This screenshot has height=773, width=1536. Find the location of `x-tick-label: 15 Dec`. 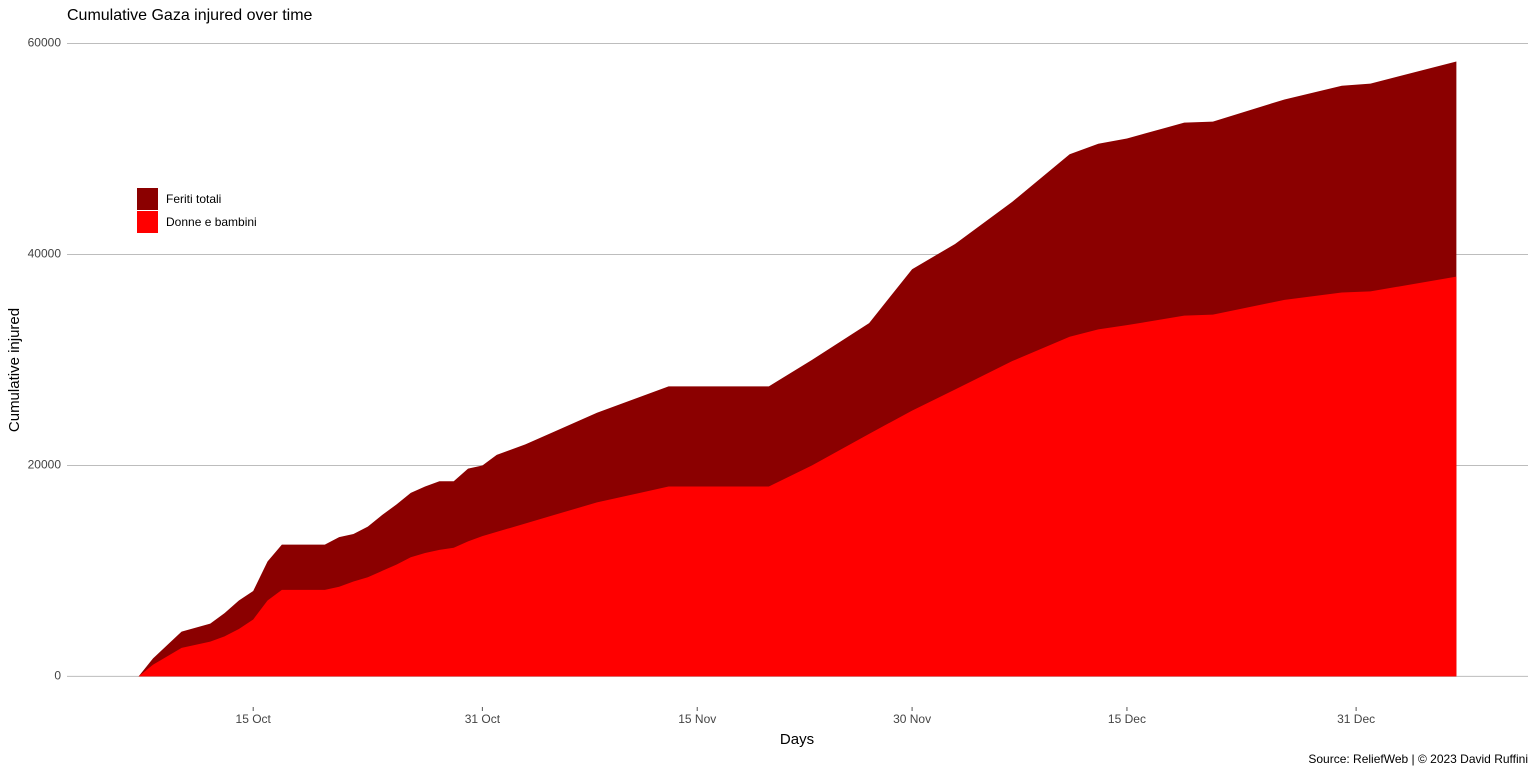

x-tick-label: 15 Dec is located at coordinates (1127, 719).